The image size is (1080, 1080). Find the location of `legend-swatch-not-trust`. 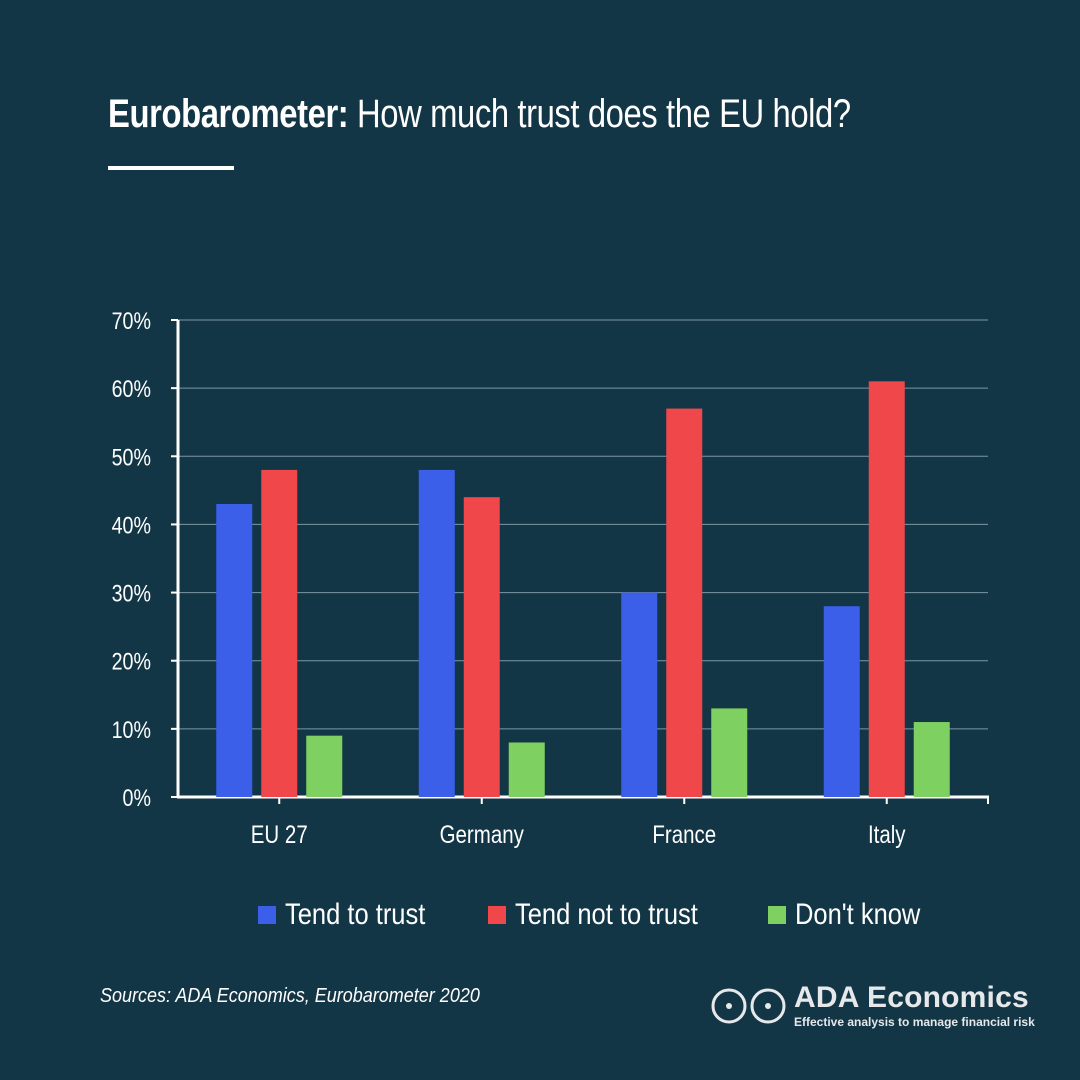

legend-swatch-not-trust is located at coordinates (497, 915).